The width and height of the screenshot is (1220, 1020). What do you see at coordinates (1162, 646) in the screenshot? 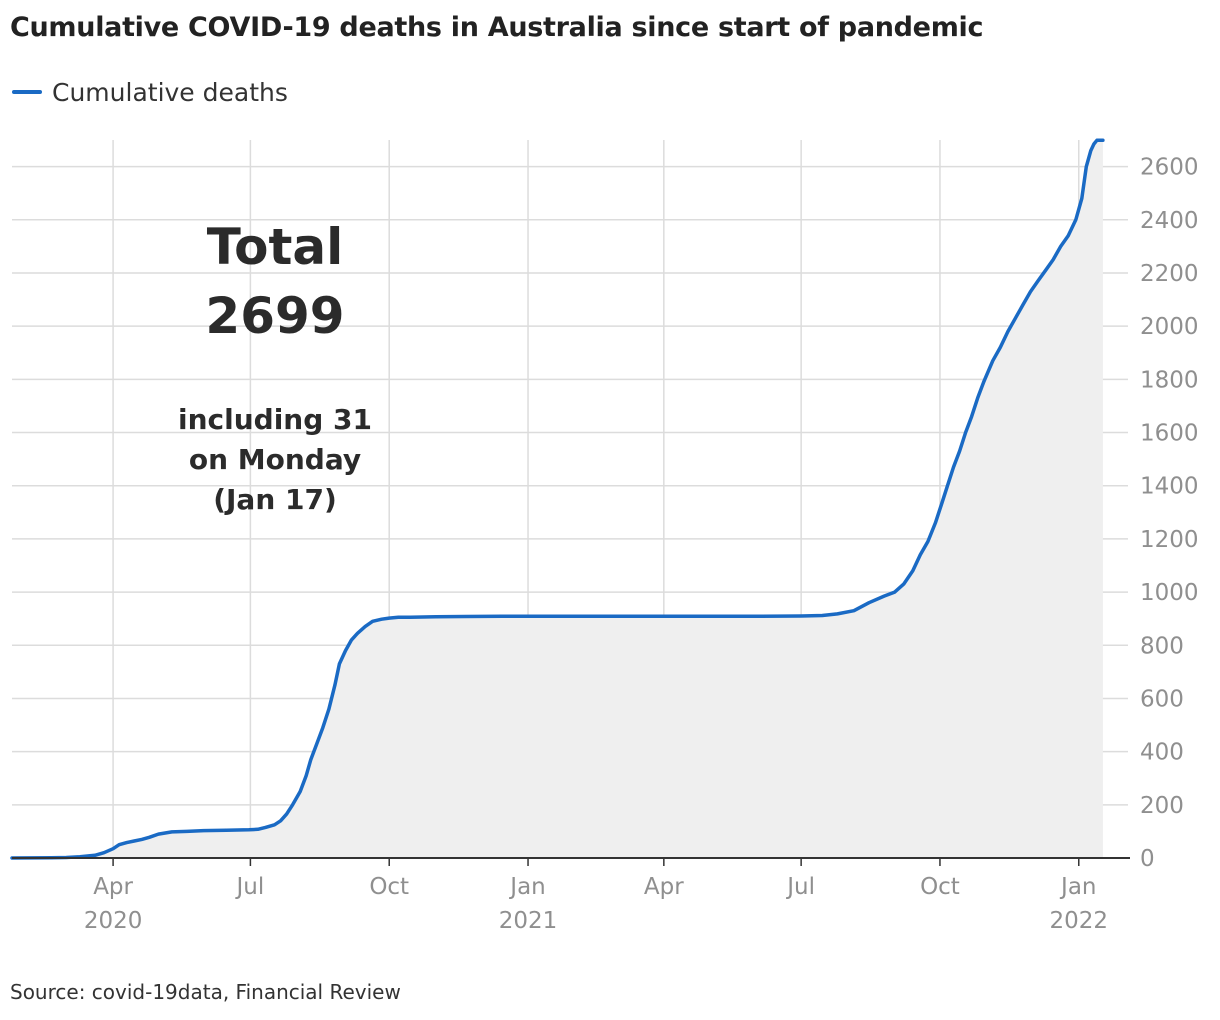
I see `y-tick-label: 800` at bounding box center [1162, 646].